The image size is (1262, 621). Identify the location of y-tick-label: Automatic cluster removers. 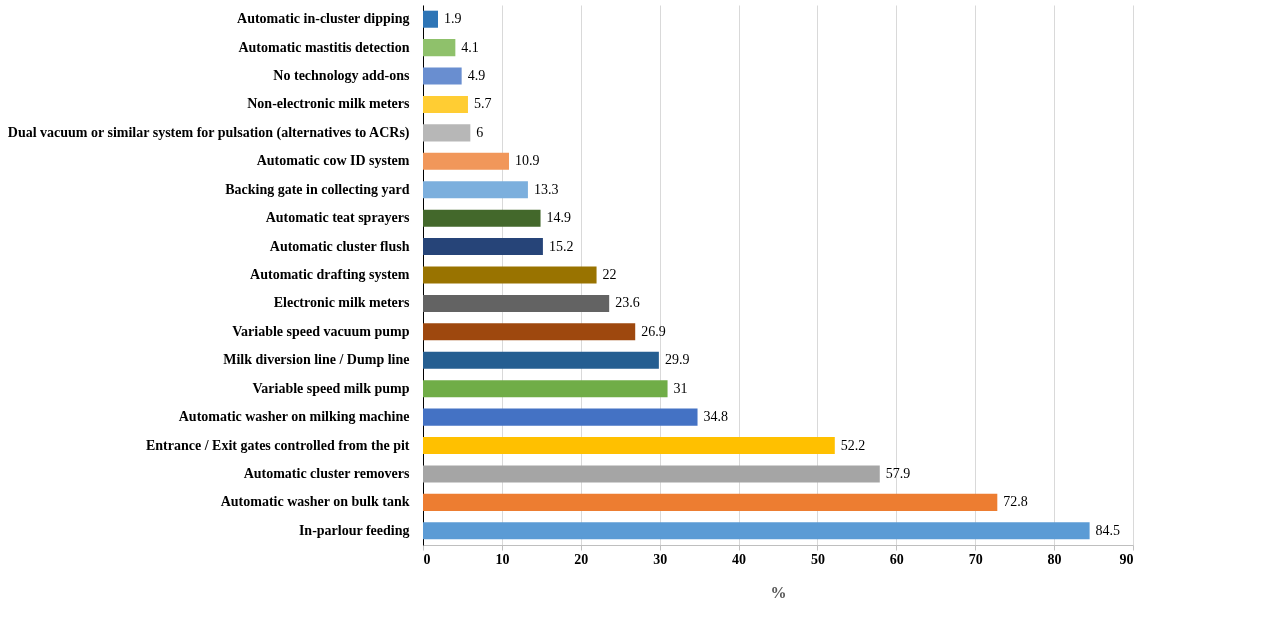
(327, 473).